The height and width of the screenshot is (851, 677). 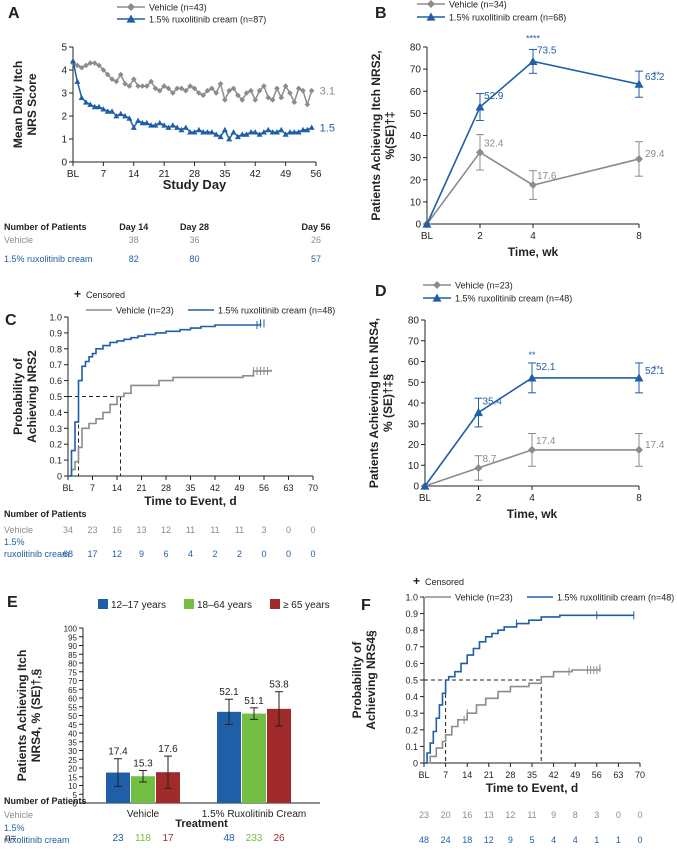 What do you see at coordinates (22, 716) in the screenshot?
I see `panel-e-y-axis-label: Patients Achieving Itch` at bounding box center [22, 716].